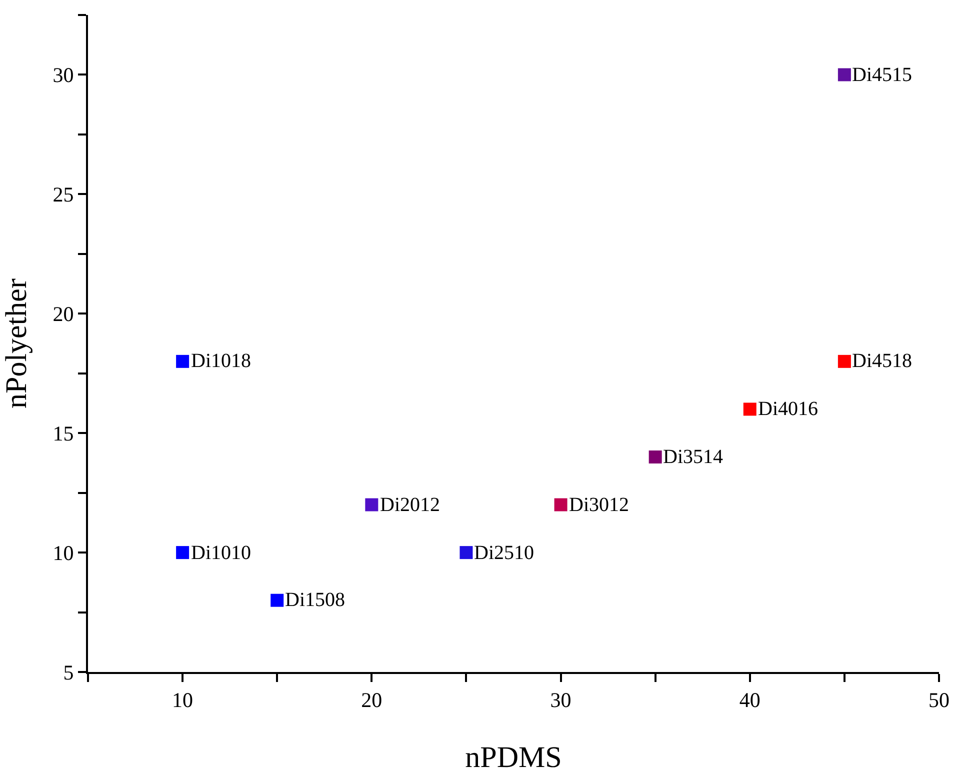 The image size is (962, 780). Describe the element at coordinates (16, 343) in the screenshot. I see `y-axis-title: nPolyether` at that location.